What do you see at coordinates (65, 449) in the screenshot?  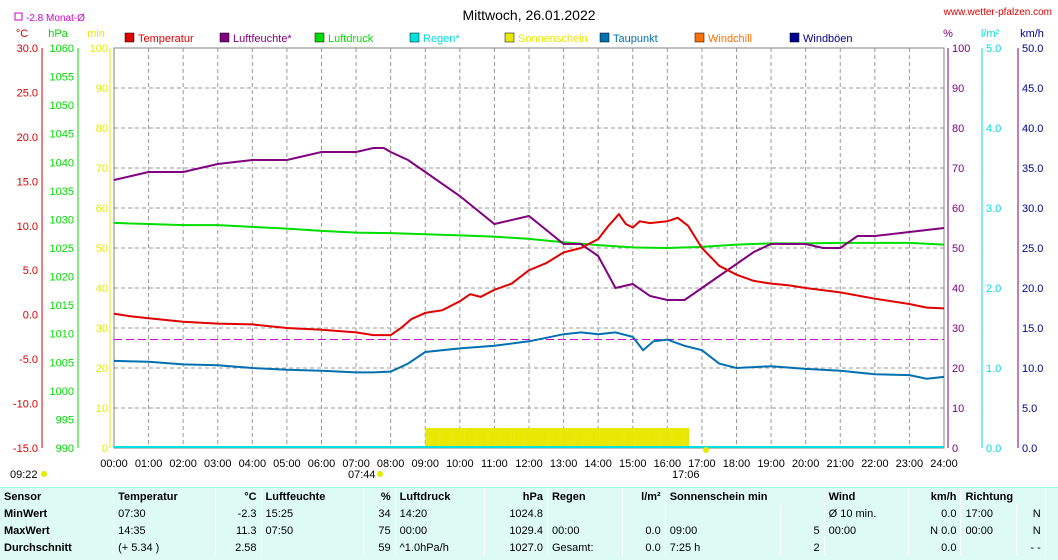 I see `axis-tick-label: 990` at bounding box center [65, 449].